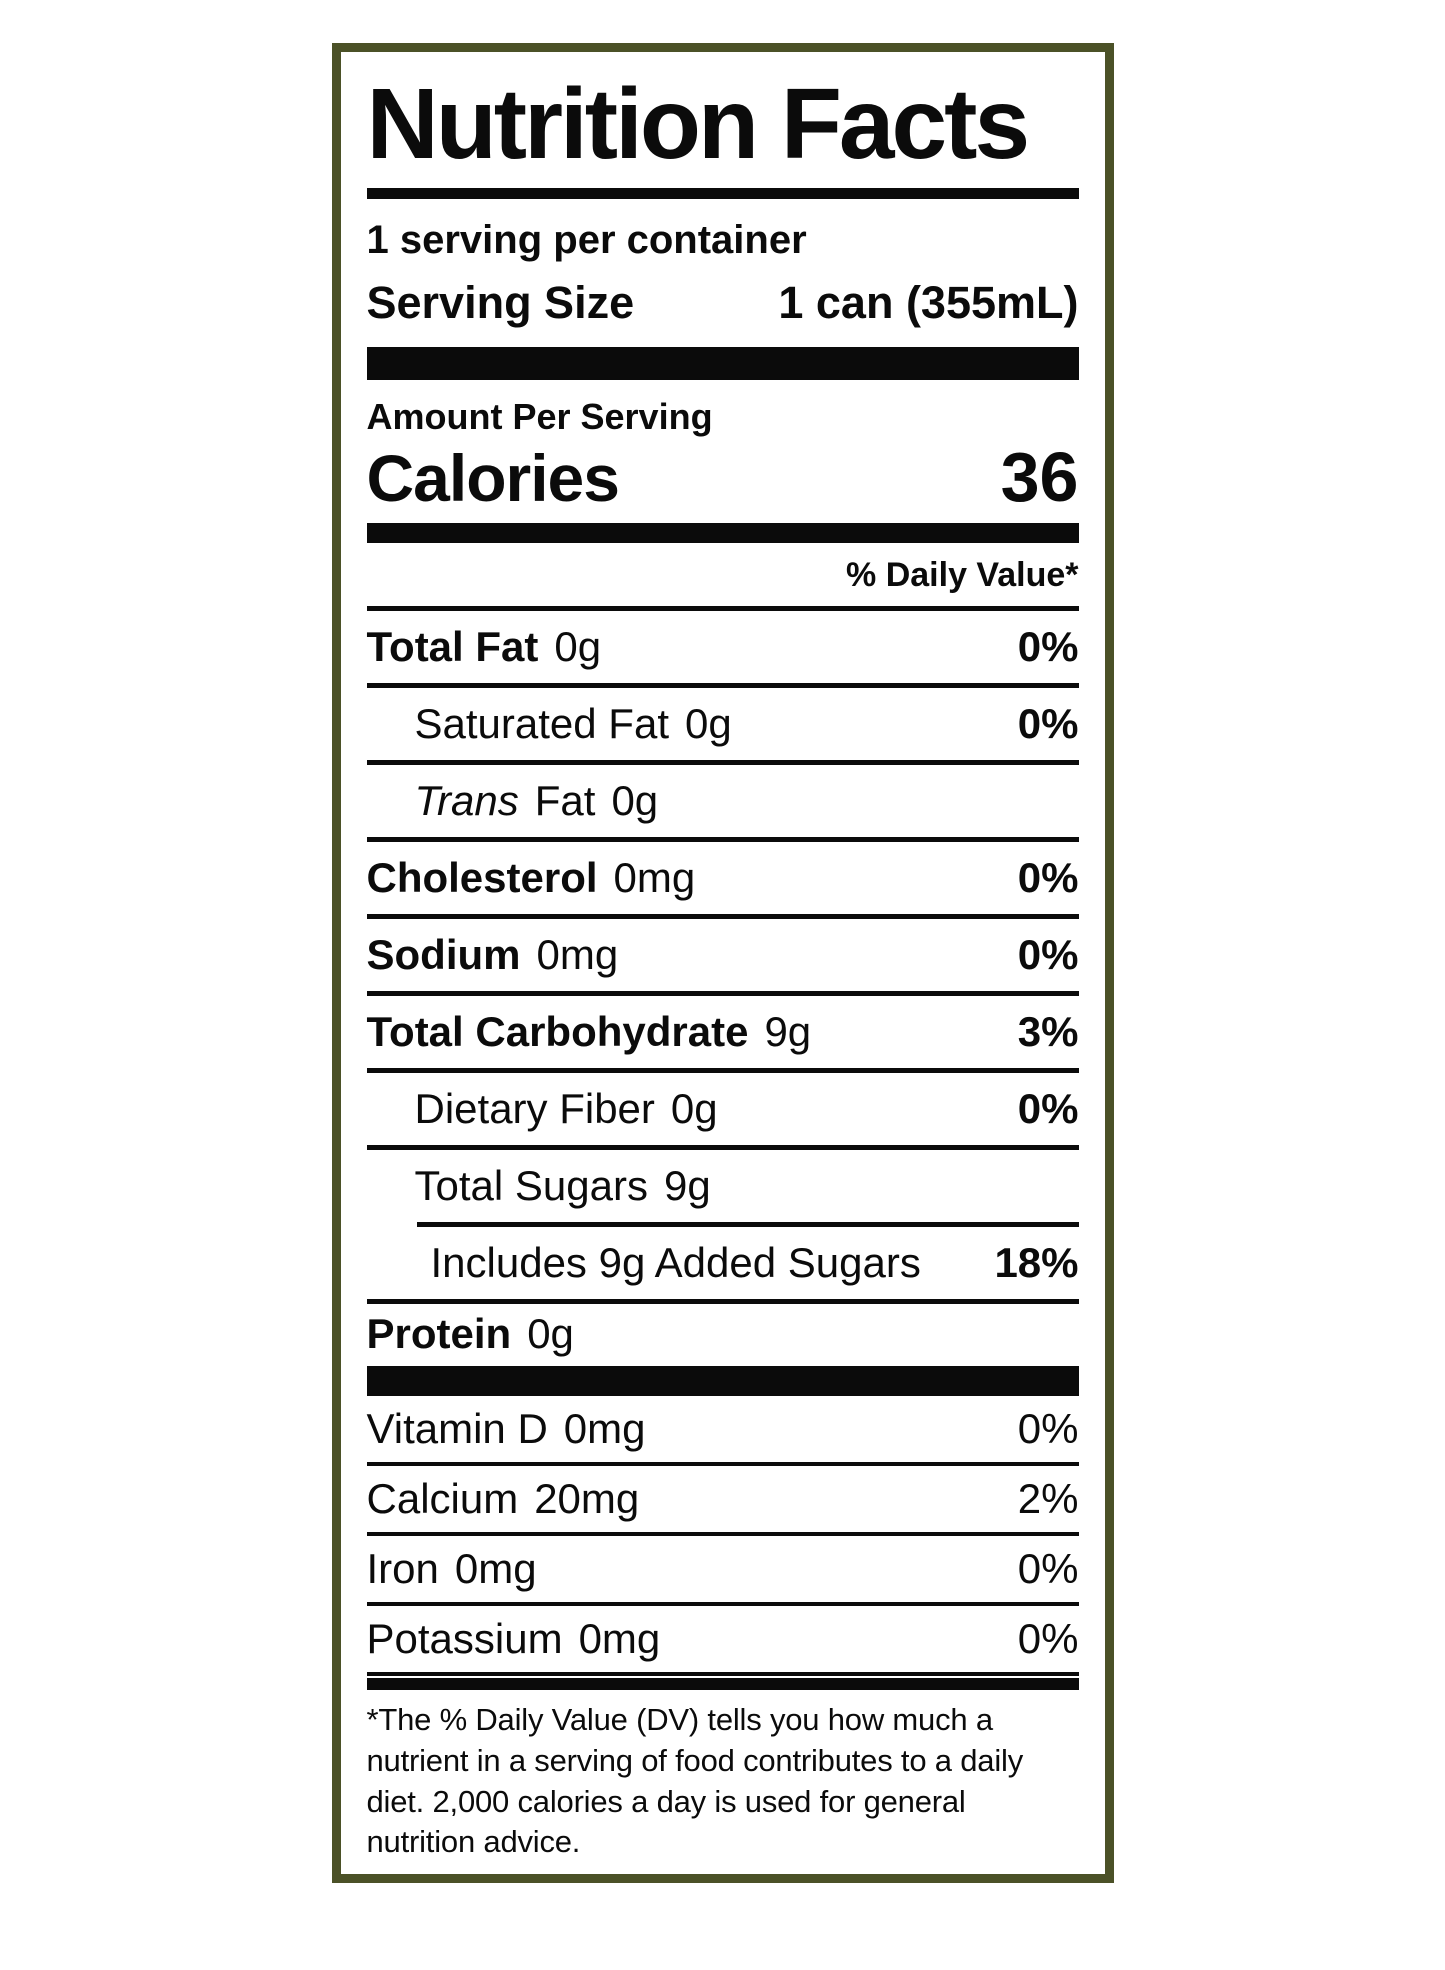  I want to click on protein-section-divider, so click(722, 1380).